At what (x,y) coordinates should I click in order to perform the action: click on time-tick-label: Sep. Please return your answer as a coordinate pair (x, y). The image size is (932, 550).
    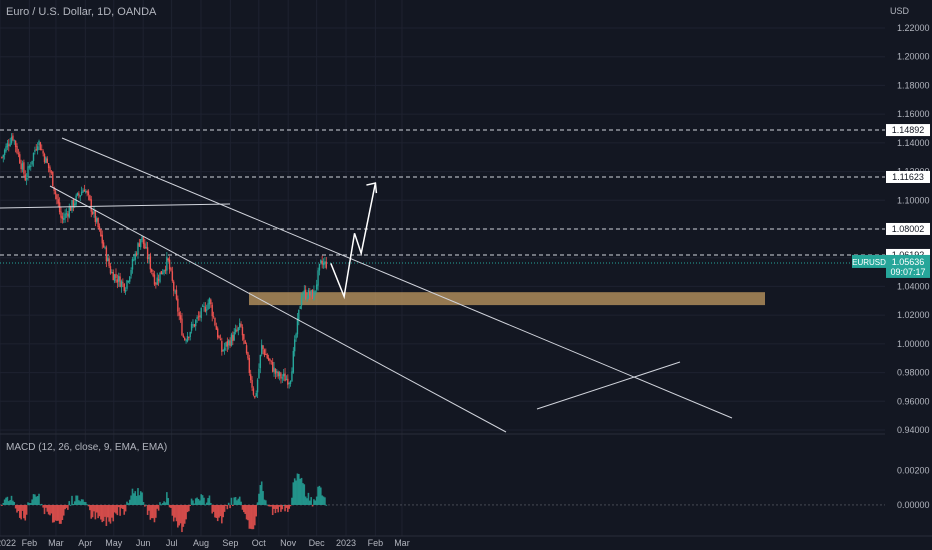
    Looking at the image, I should click on (230, 543).